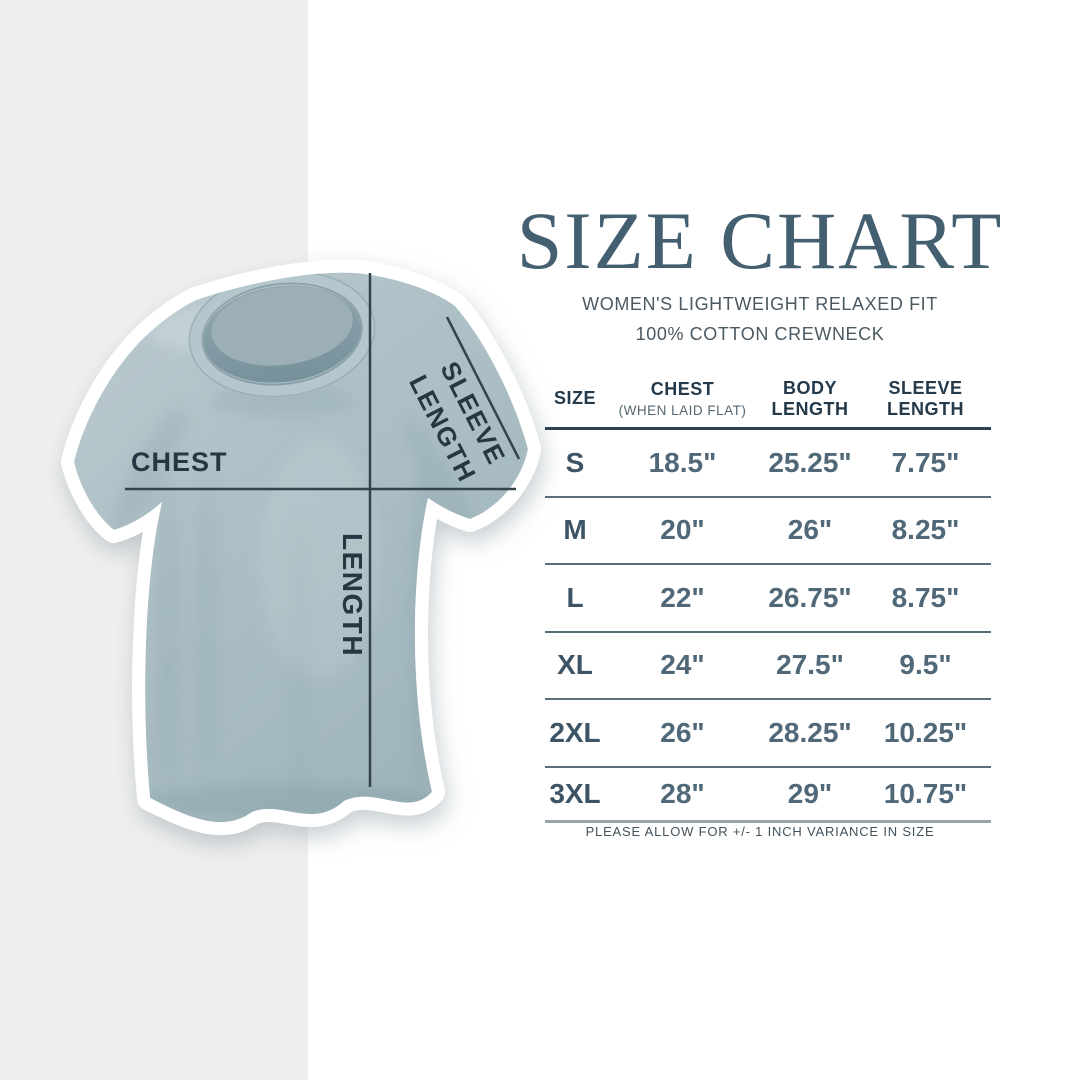 The image size is (1080, 1080). I want to click on table-row: 2XL 26" 28.25" 10.25", so click(768, 734).